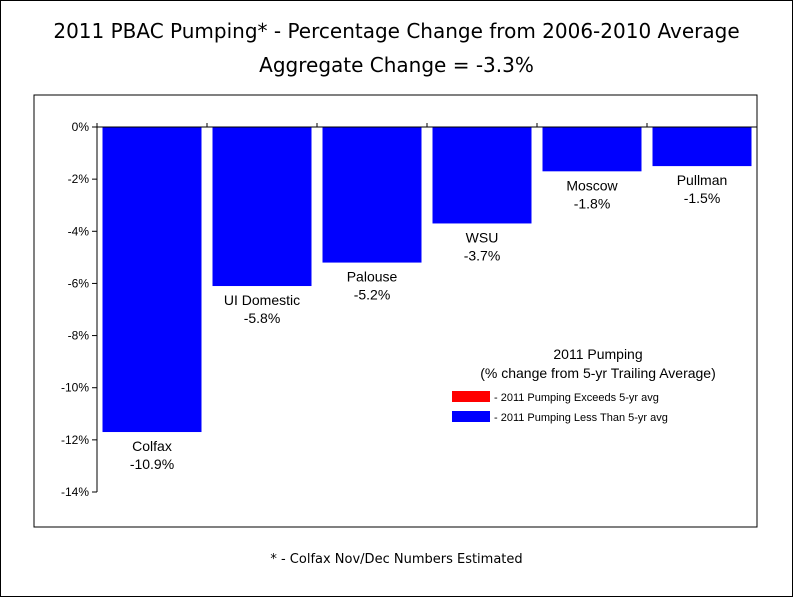 The width and height of the screenshot is (793, 597). Describe the element at coordinates (592, 149) in the screenshot. I see `bar-moscow` at that location.